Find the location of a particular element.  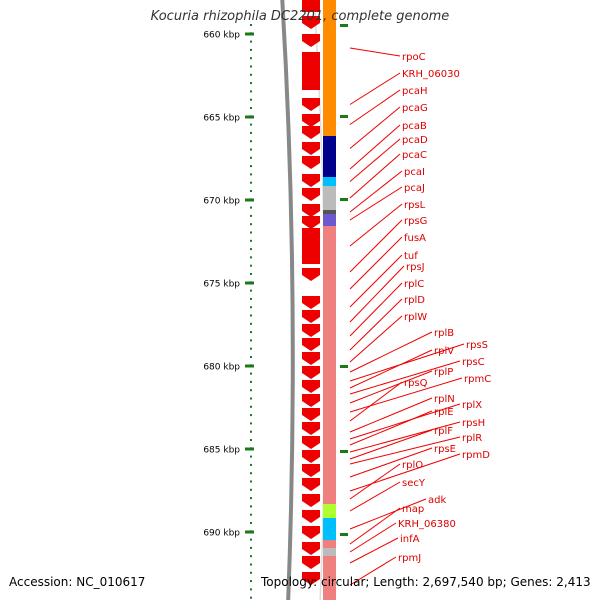

gene-label: rplN is located at coordinates (444, 399).